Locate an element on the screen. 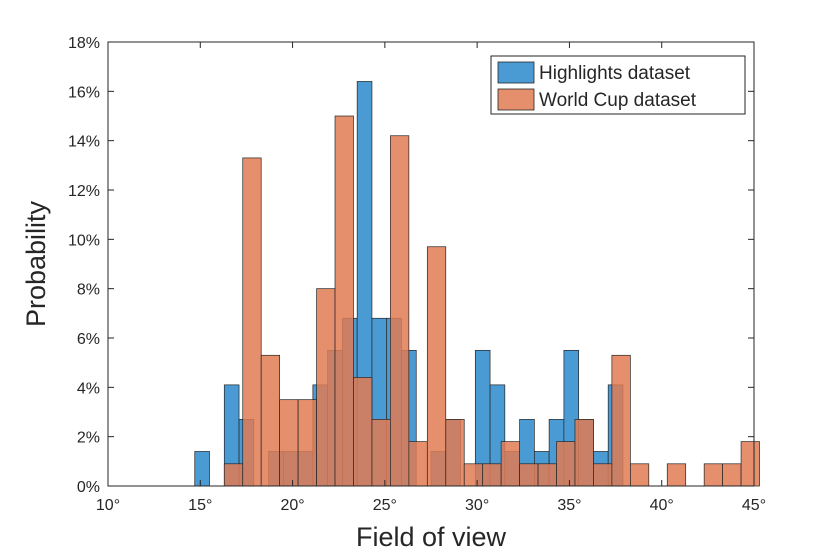  y-tick-label: 18% is located at coordinates (84, 43).